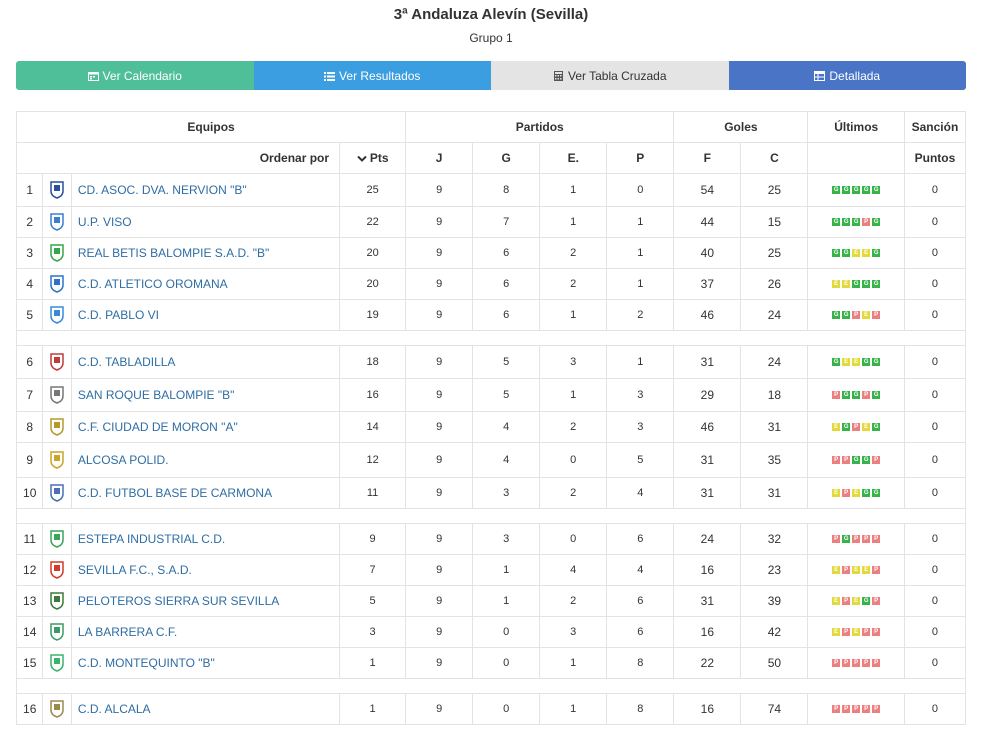 This screenshot has height=736, width=982. I want to click on results-button: Ver Resultados, so click(372, 75).